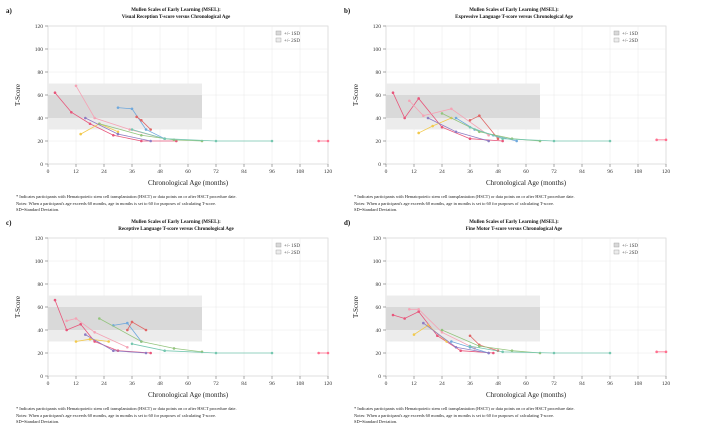 The image size is (708, 430). What do you see at coordinates (9, 11) in the screenshot?
I see `panel-label: a)` at bounding box center [9, 11].